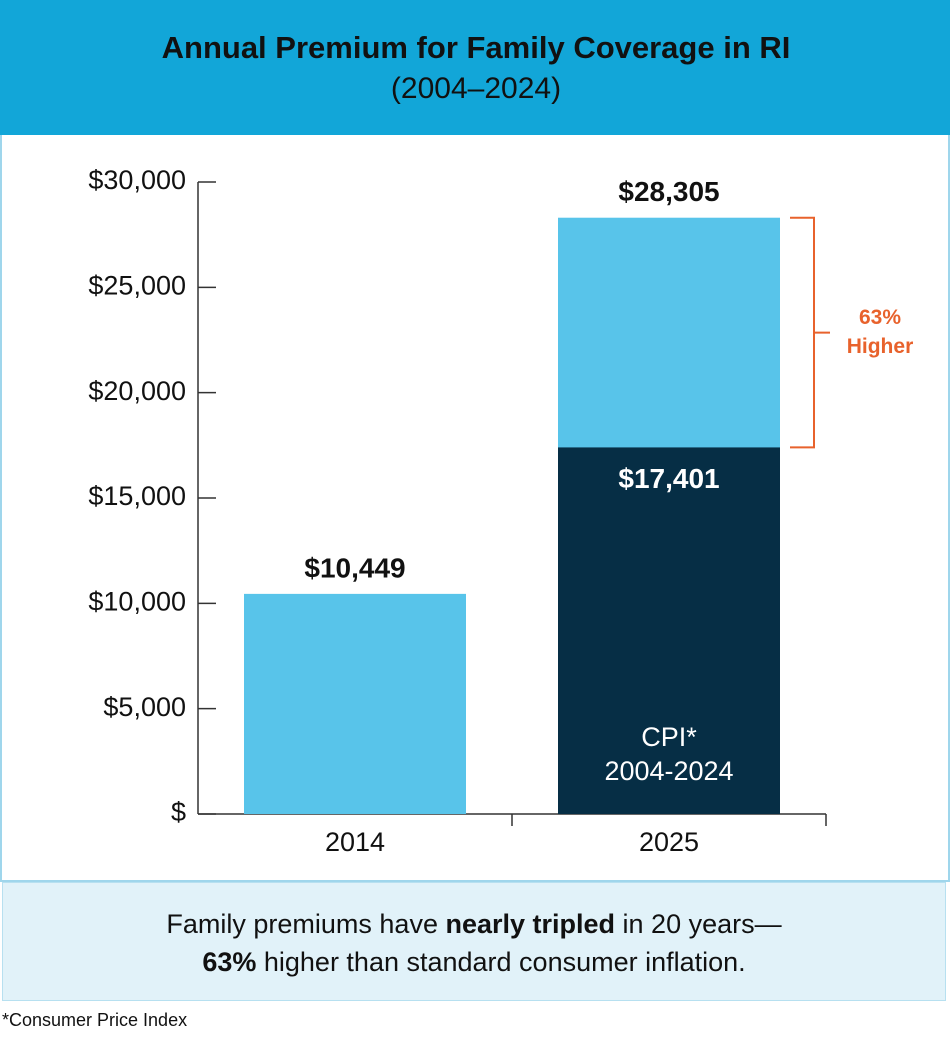 The width and height of the screenshot is (952, 1042). I want to click on caption-bold: 63%, so click(229, 962).